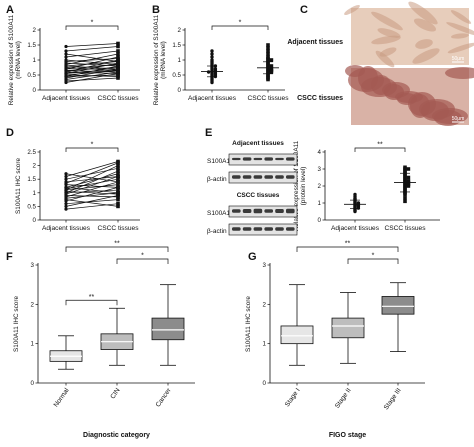  I want to click on y-tick-label: 3, so click(320, 169).